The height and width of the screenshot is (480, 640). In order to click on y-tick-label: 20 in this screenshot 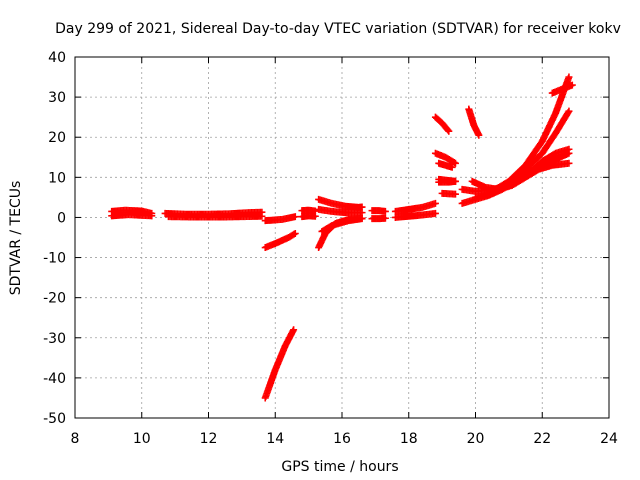, I will do `click(57, 138)`.